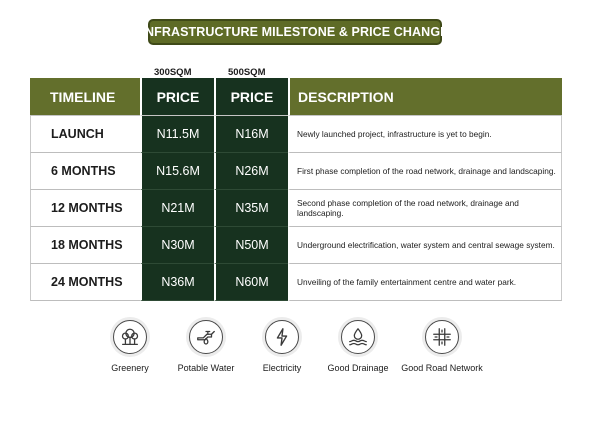  I want to click on amenity-label: Good Road Network, so click(442, 368).